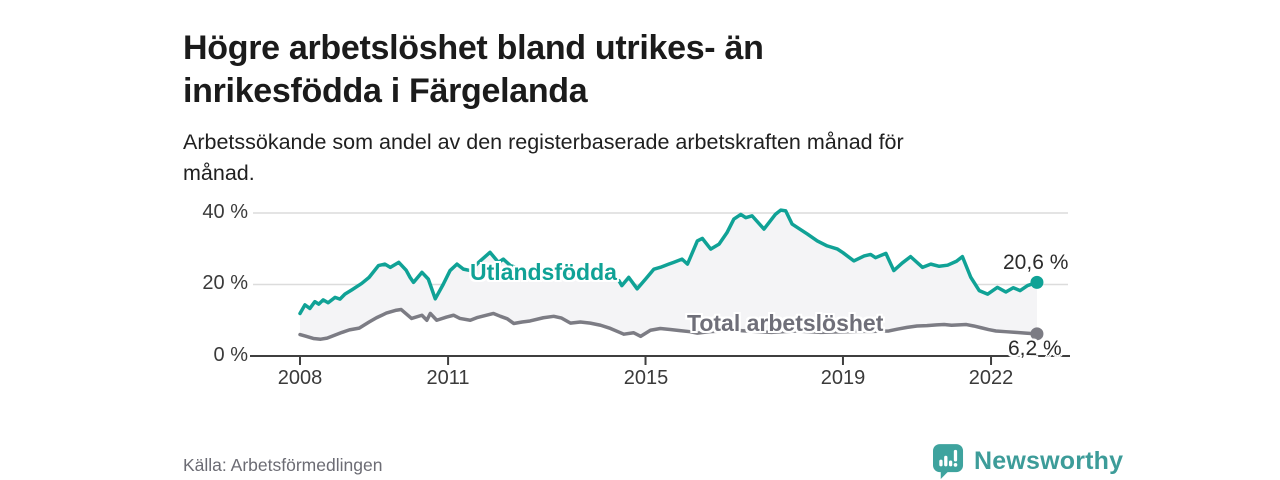  Describe the element at coordinates (1036, 262) in the screenshot. I see `end-value-label-utlandsfodda: 20,6 %` at that location.